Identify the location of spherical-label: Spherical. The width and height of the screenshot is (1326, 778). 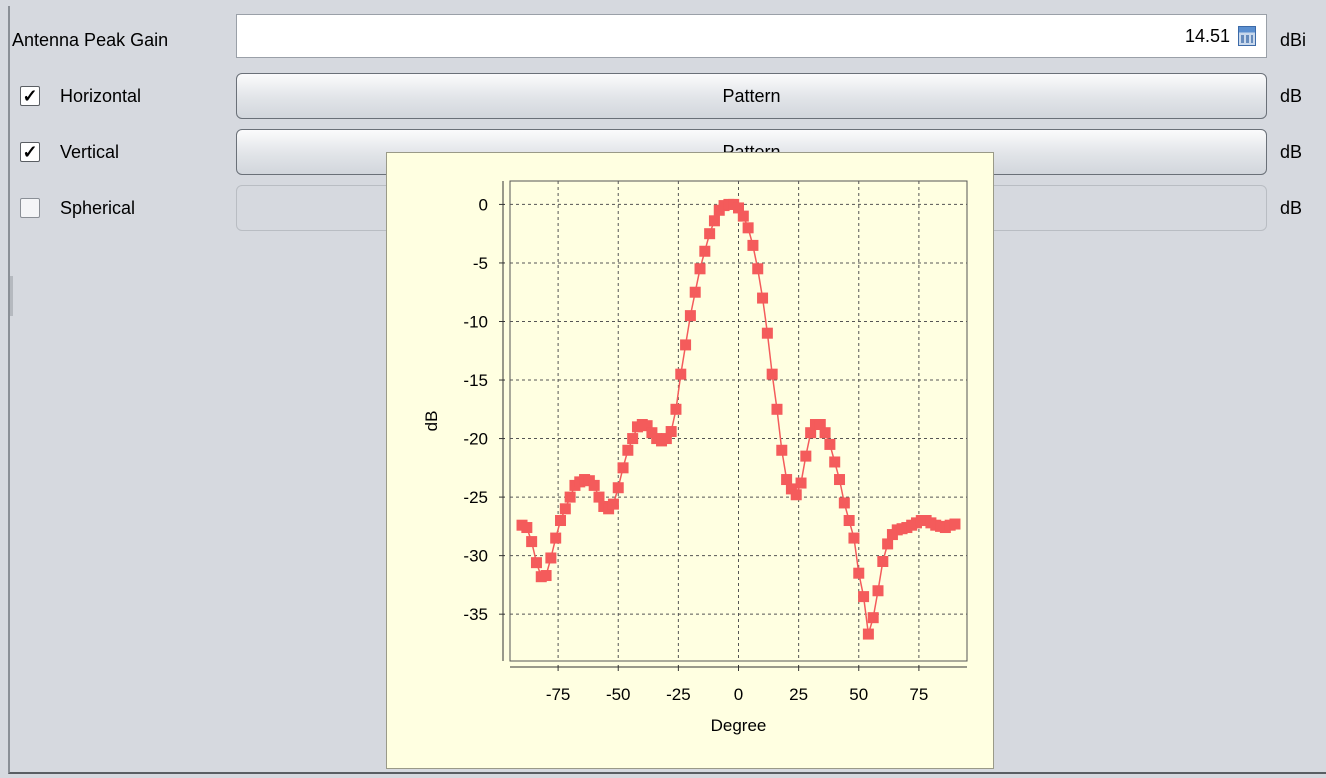
(98, 208).